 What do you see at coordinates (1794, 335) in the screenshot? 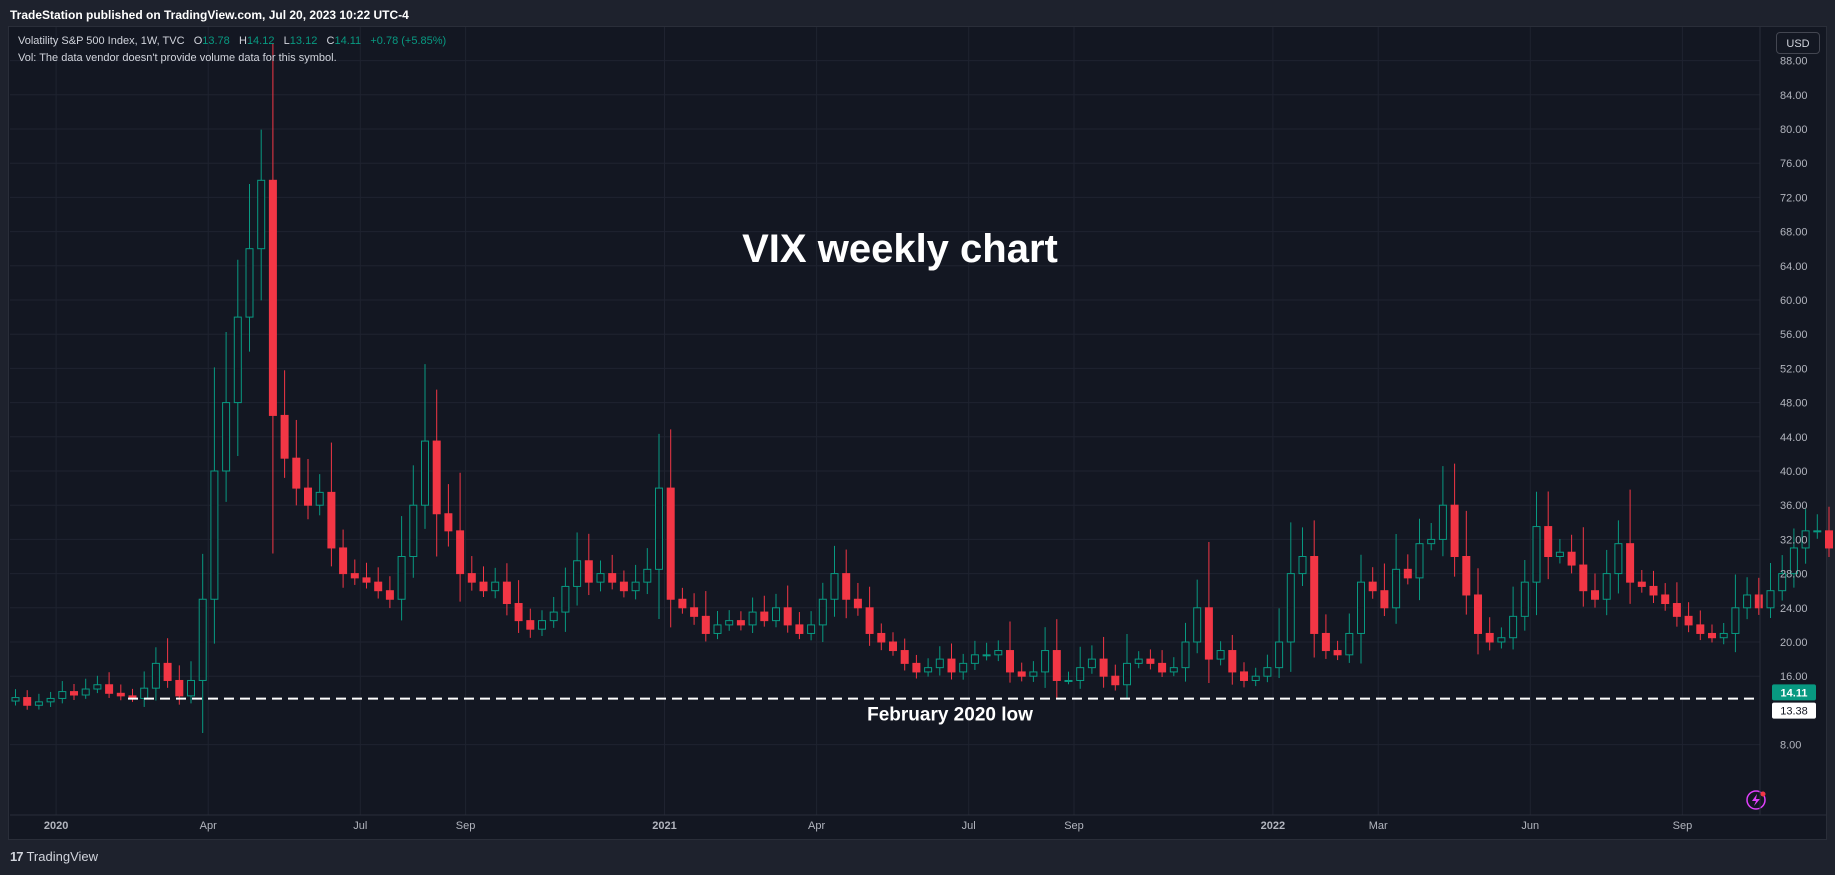
I see `y-tick-label: 56.00` at bounding box center [1794, 335].